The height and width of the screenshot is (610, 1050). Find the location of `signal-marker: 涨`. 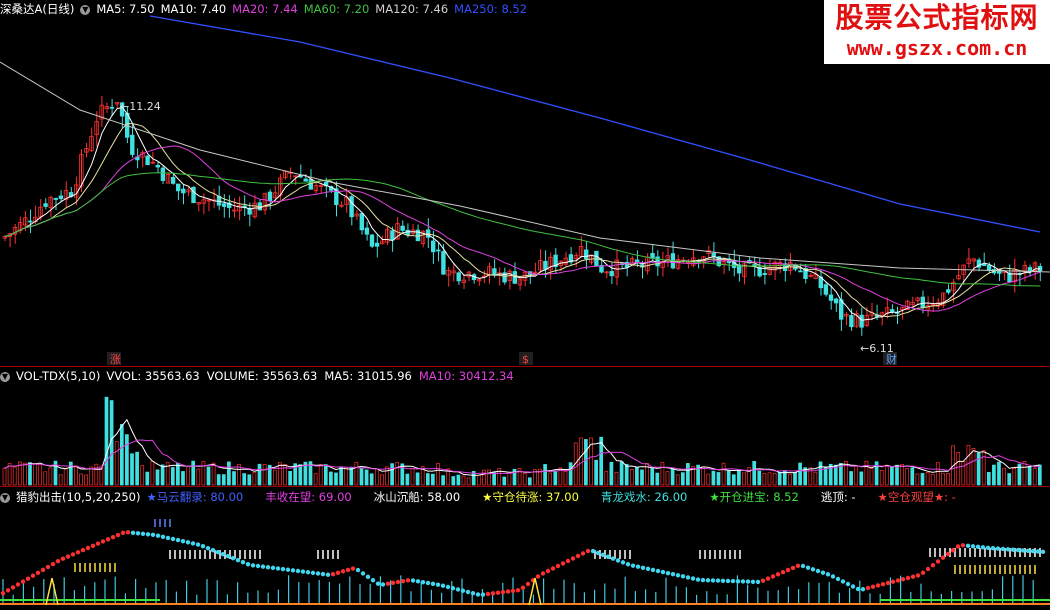

signal-marker: 涨 is located at coordinates (115, 359).